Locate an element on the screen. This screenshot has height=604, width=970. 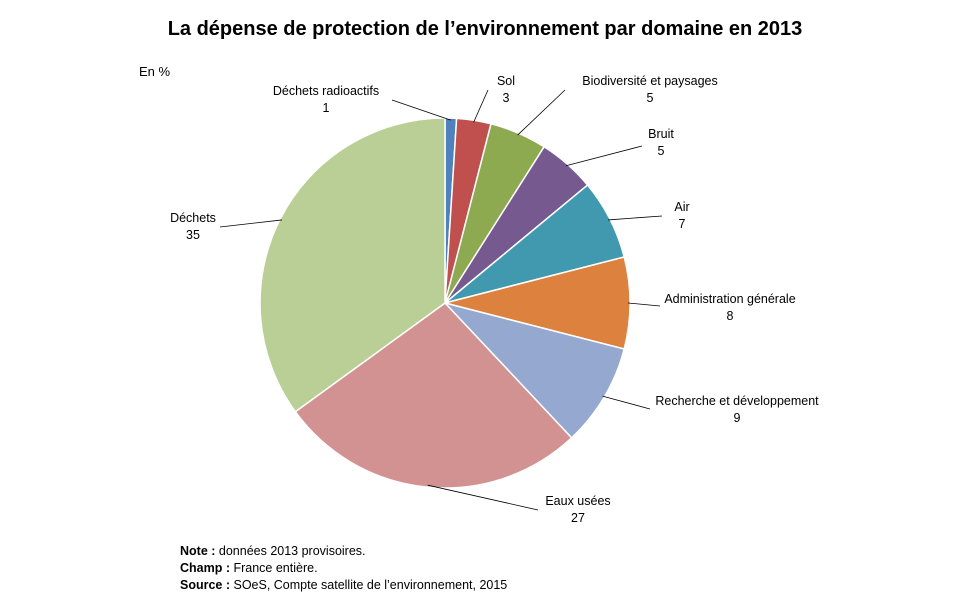
unit-label: En % is located at coordinates (155, 71).